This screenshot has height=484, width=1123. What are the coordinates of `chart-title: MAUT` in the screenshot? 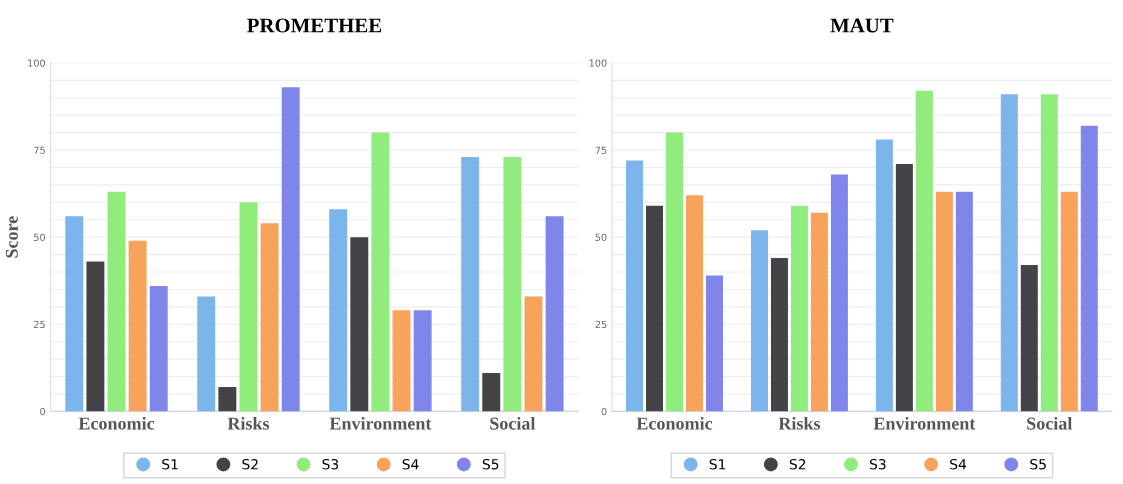 It's located at (862, 25).